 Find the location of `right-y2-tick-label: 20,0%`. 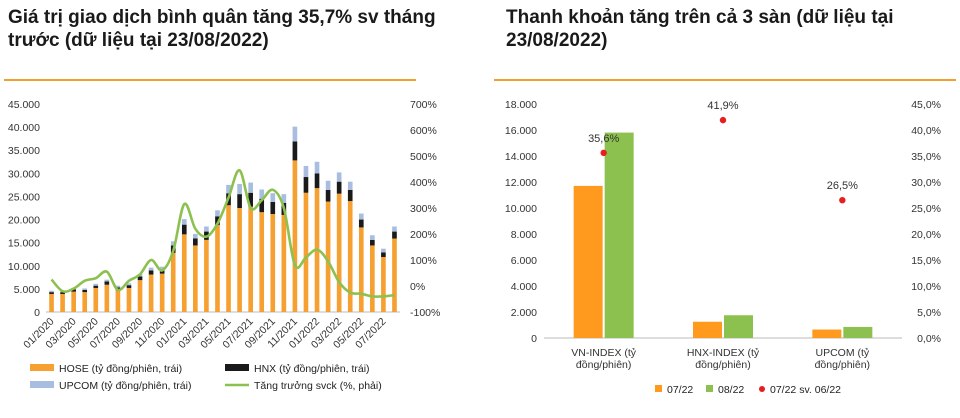

right-y2-tick-label: 20,0% is located at coordinates (926, 235).